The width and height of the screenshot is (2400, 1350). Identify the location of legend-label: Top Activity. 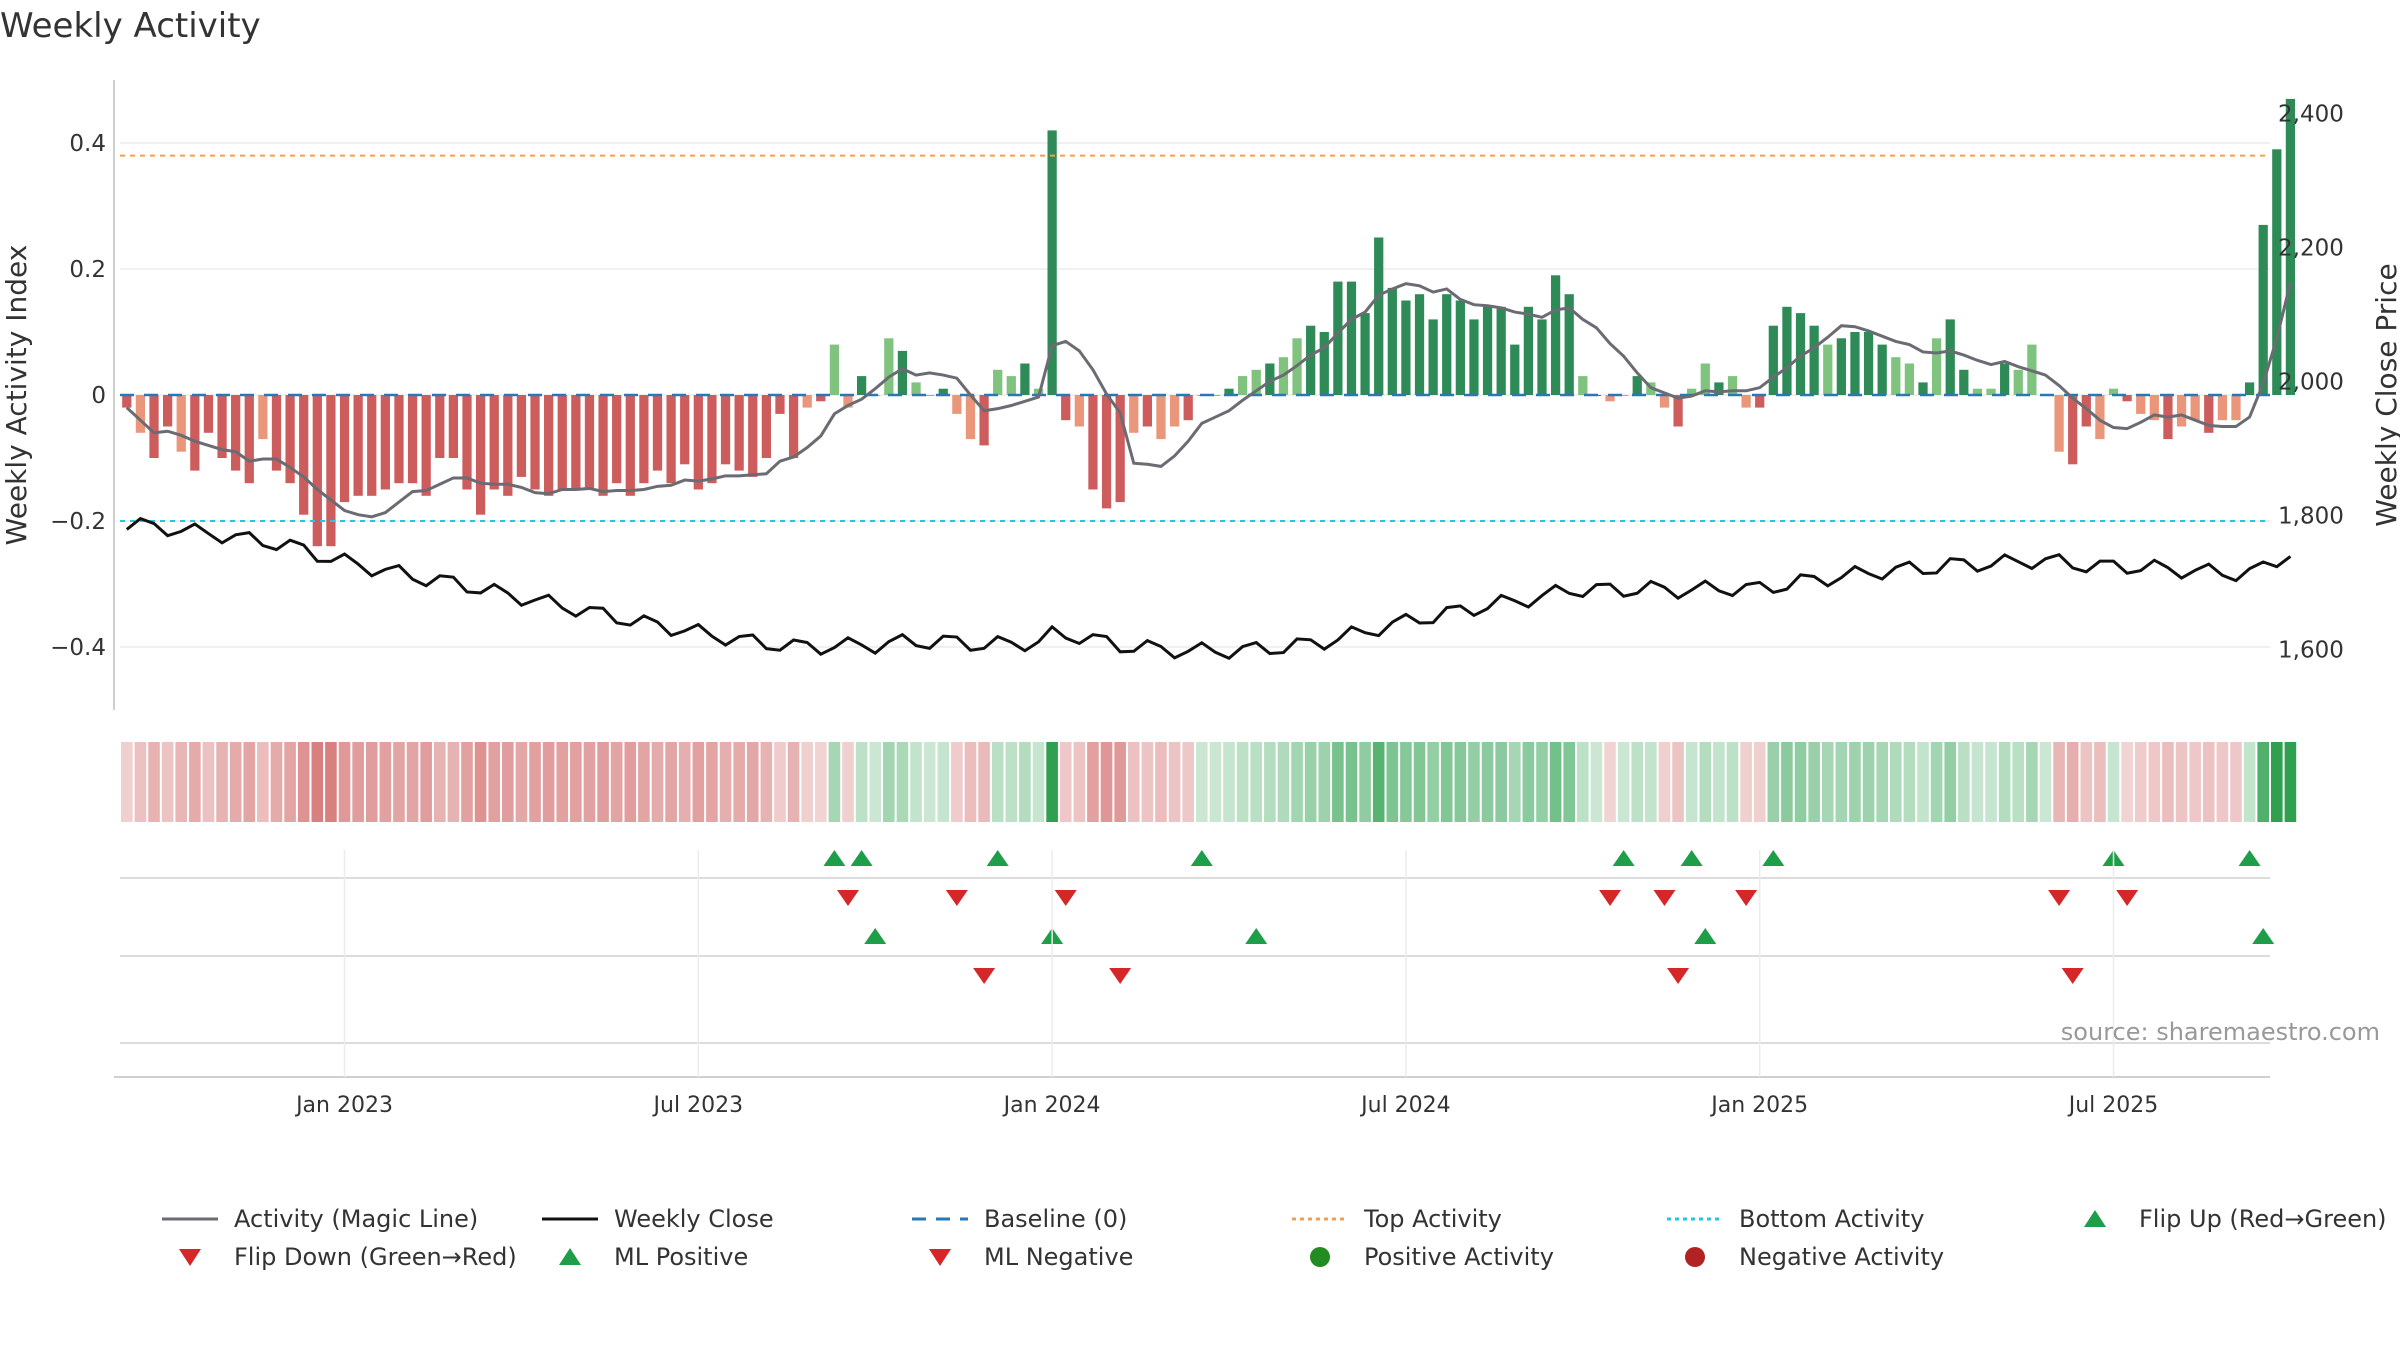
(1433, 1219).